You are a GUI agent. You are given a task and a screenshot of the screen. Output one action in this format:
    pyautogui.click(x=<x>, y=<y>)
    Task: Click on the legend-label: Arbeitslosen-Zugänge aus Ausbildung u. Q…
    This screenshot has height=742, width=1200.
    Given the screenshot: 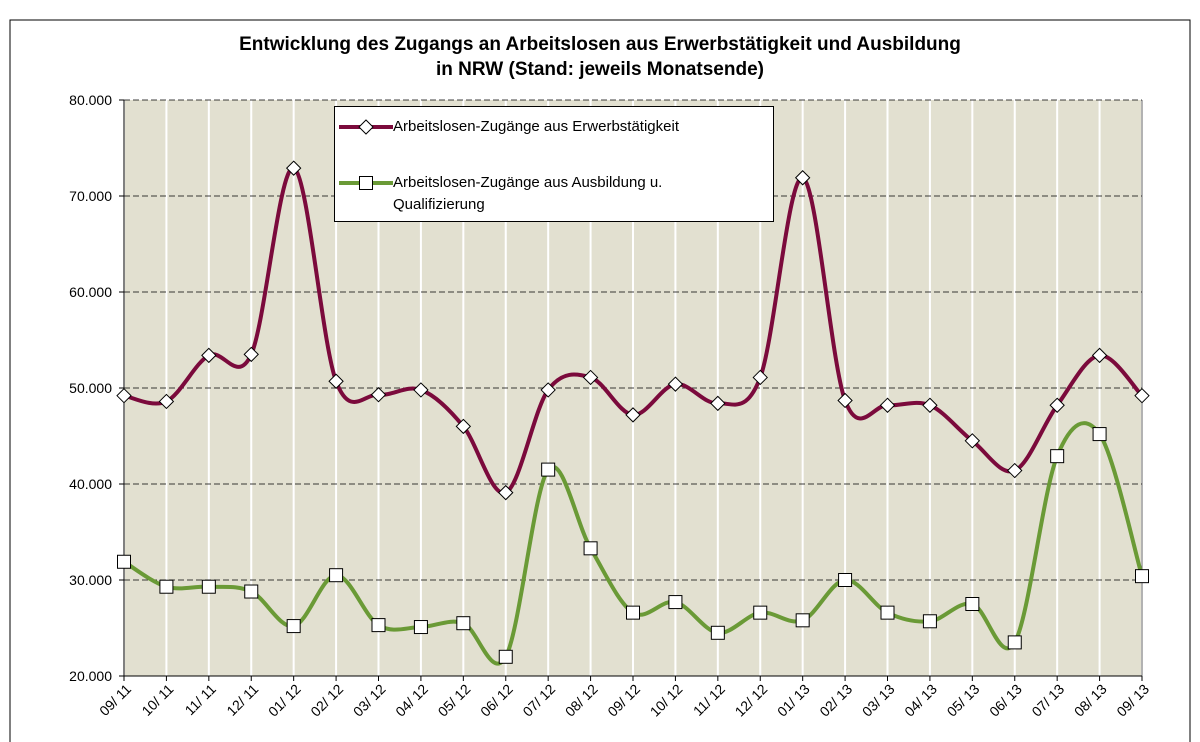 What is the action you would take?
    pyautogui.click(x=528, y=193)
    